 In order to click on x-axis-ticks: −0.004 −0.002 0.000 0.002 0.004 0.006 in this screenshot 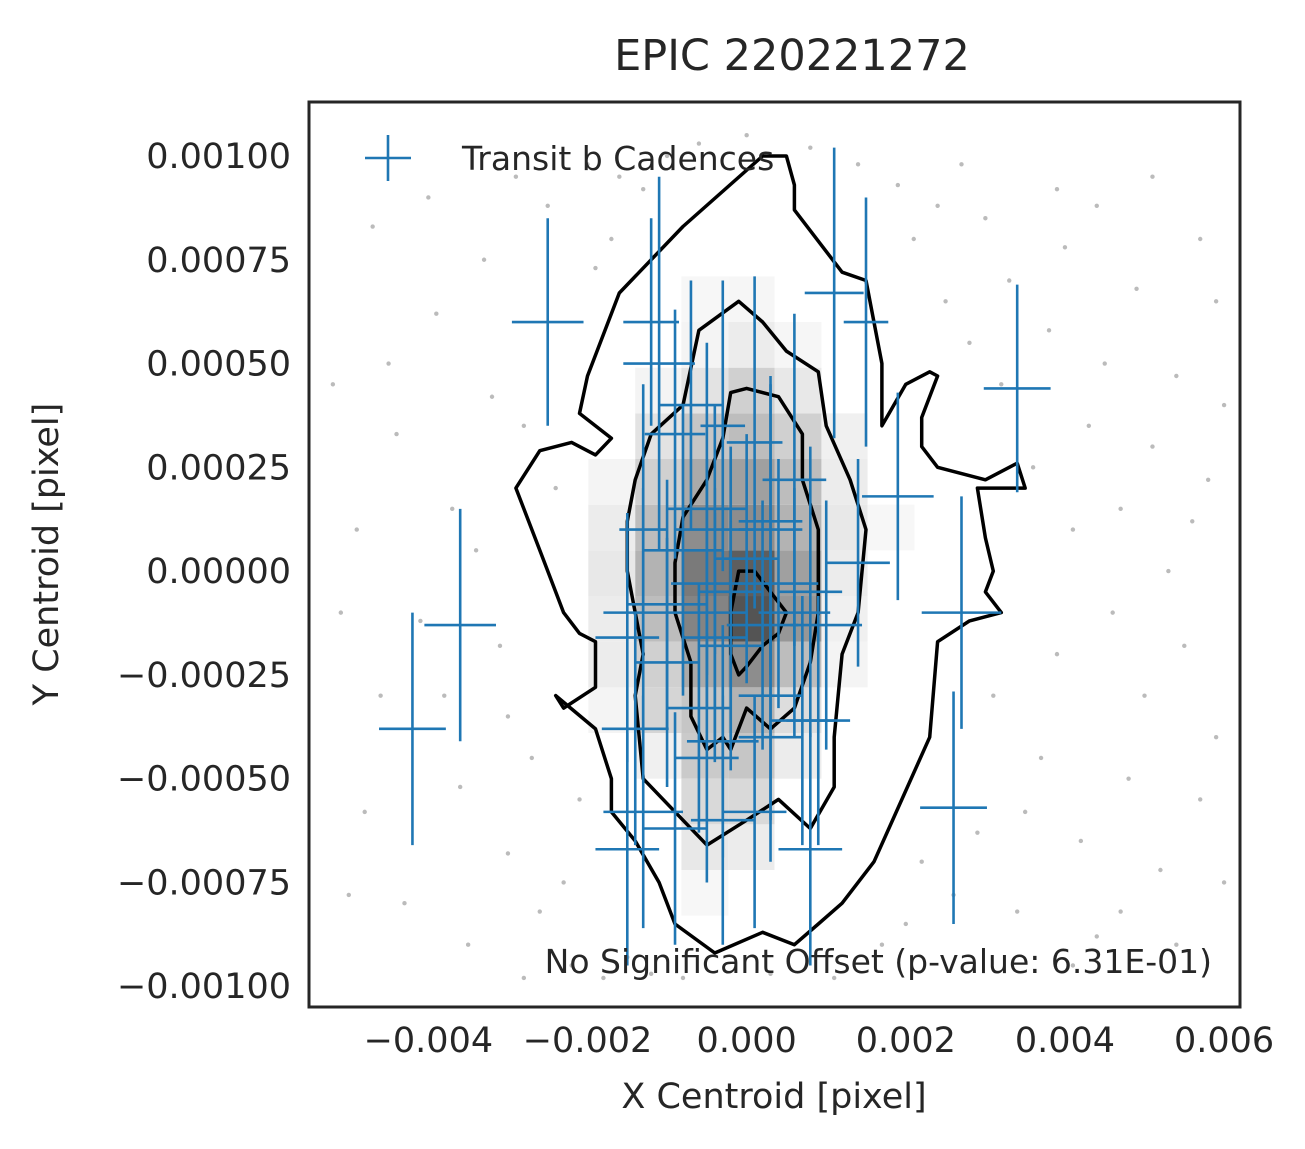, I will do `click(819, 1041)`.